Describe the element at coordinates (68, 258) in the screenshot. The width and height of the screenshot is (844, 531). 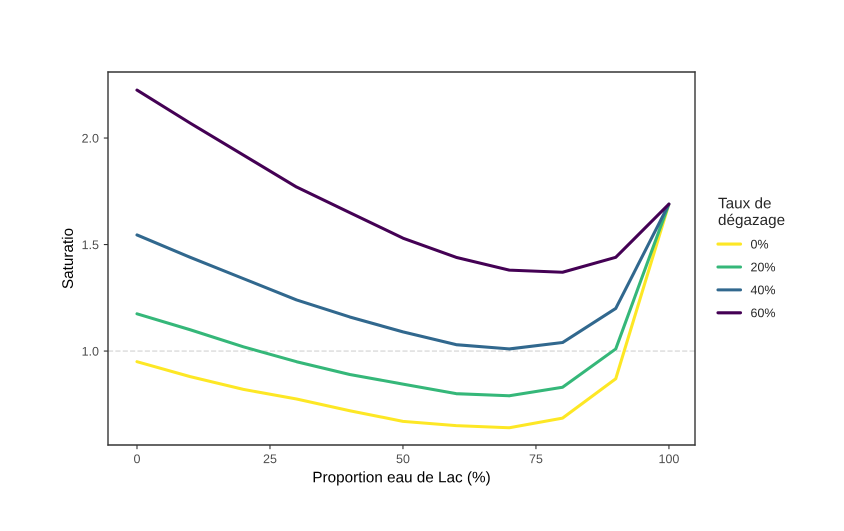
I see `y-axis-title: Saturatio` at that location.